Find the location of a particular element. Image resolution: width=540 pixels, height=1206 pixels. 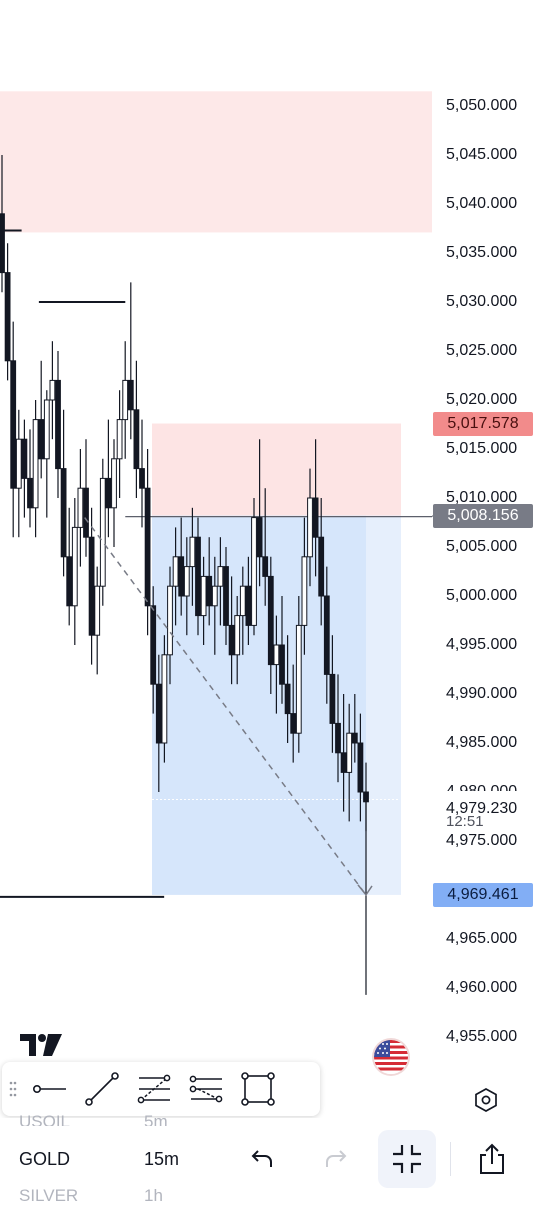

price-tag-red: 5,017.578 is located at coordinates (483, 423).